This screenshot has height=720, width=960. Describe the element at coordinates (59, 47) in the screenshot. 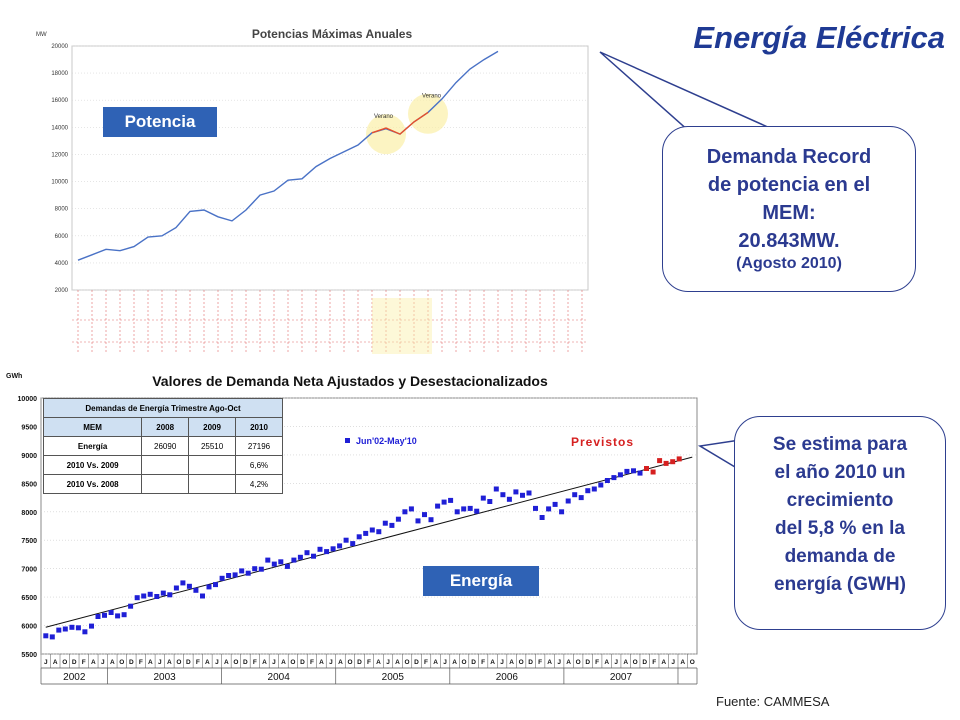

I see `top-y-tick-label: 20000` at that location.